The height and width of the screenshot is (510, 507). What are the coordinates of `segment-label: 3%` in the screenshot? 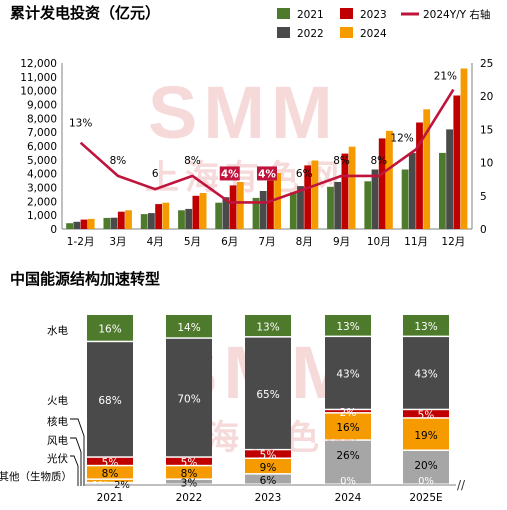 It's located at (189, 483).